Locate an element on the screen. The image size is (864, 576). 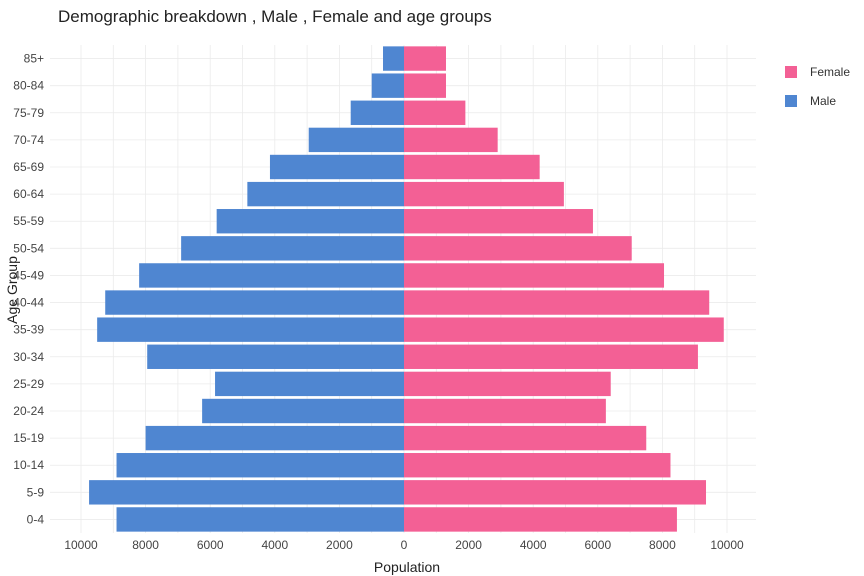
y-tick-label: 25-29 is located at coordinates (28, 384).